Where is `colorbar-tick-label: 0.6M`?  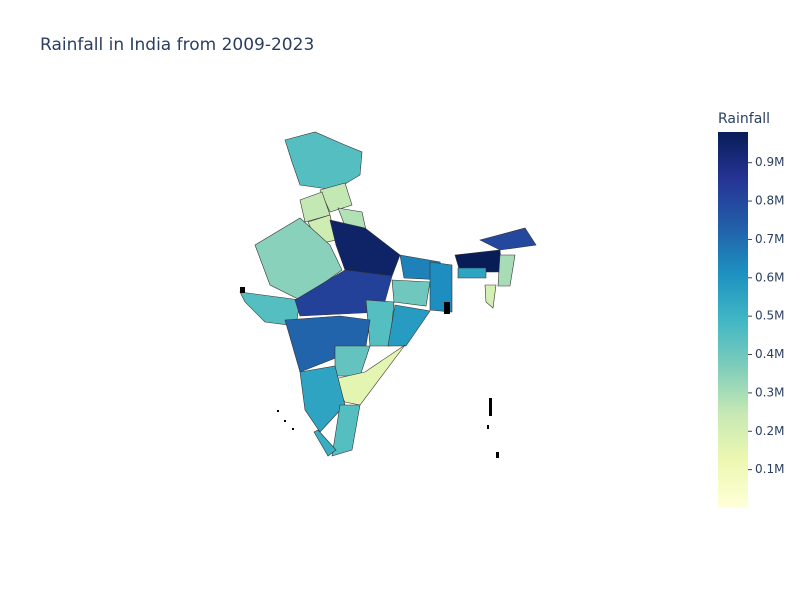 colorbar-tick-label: 0.6M is located at coordinates (769, 277).